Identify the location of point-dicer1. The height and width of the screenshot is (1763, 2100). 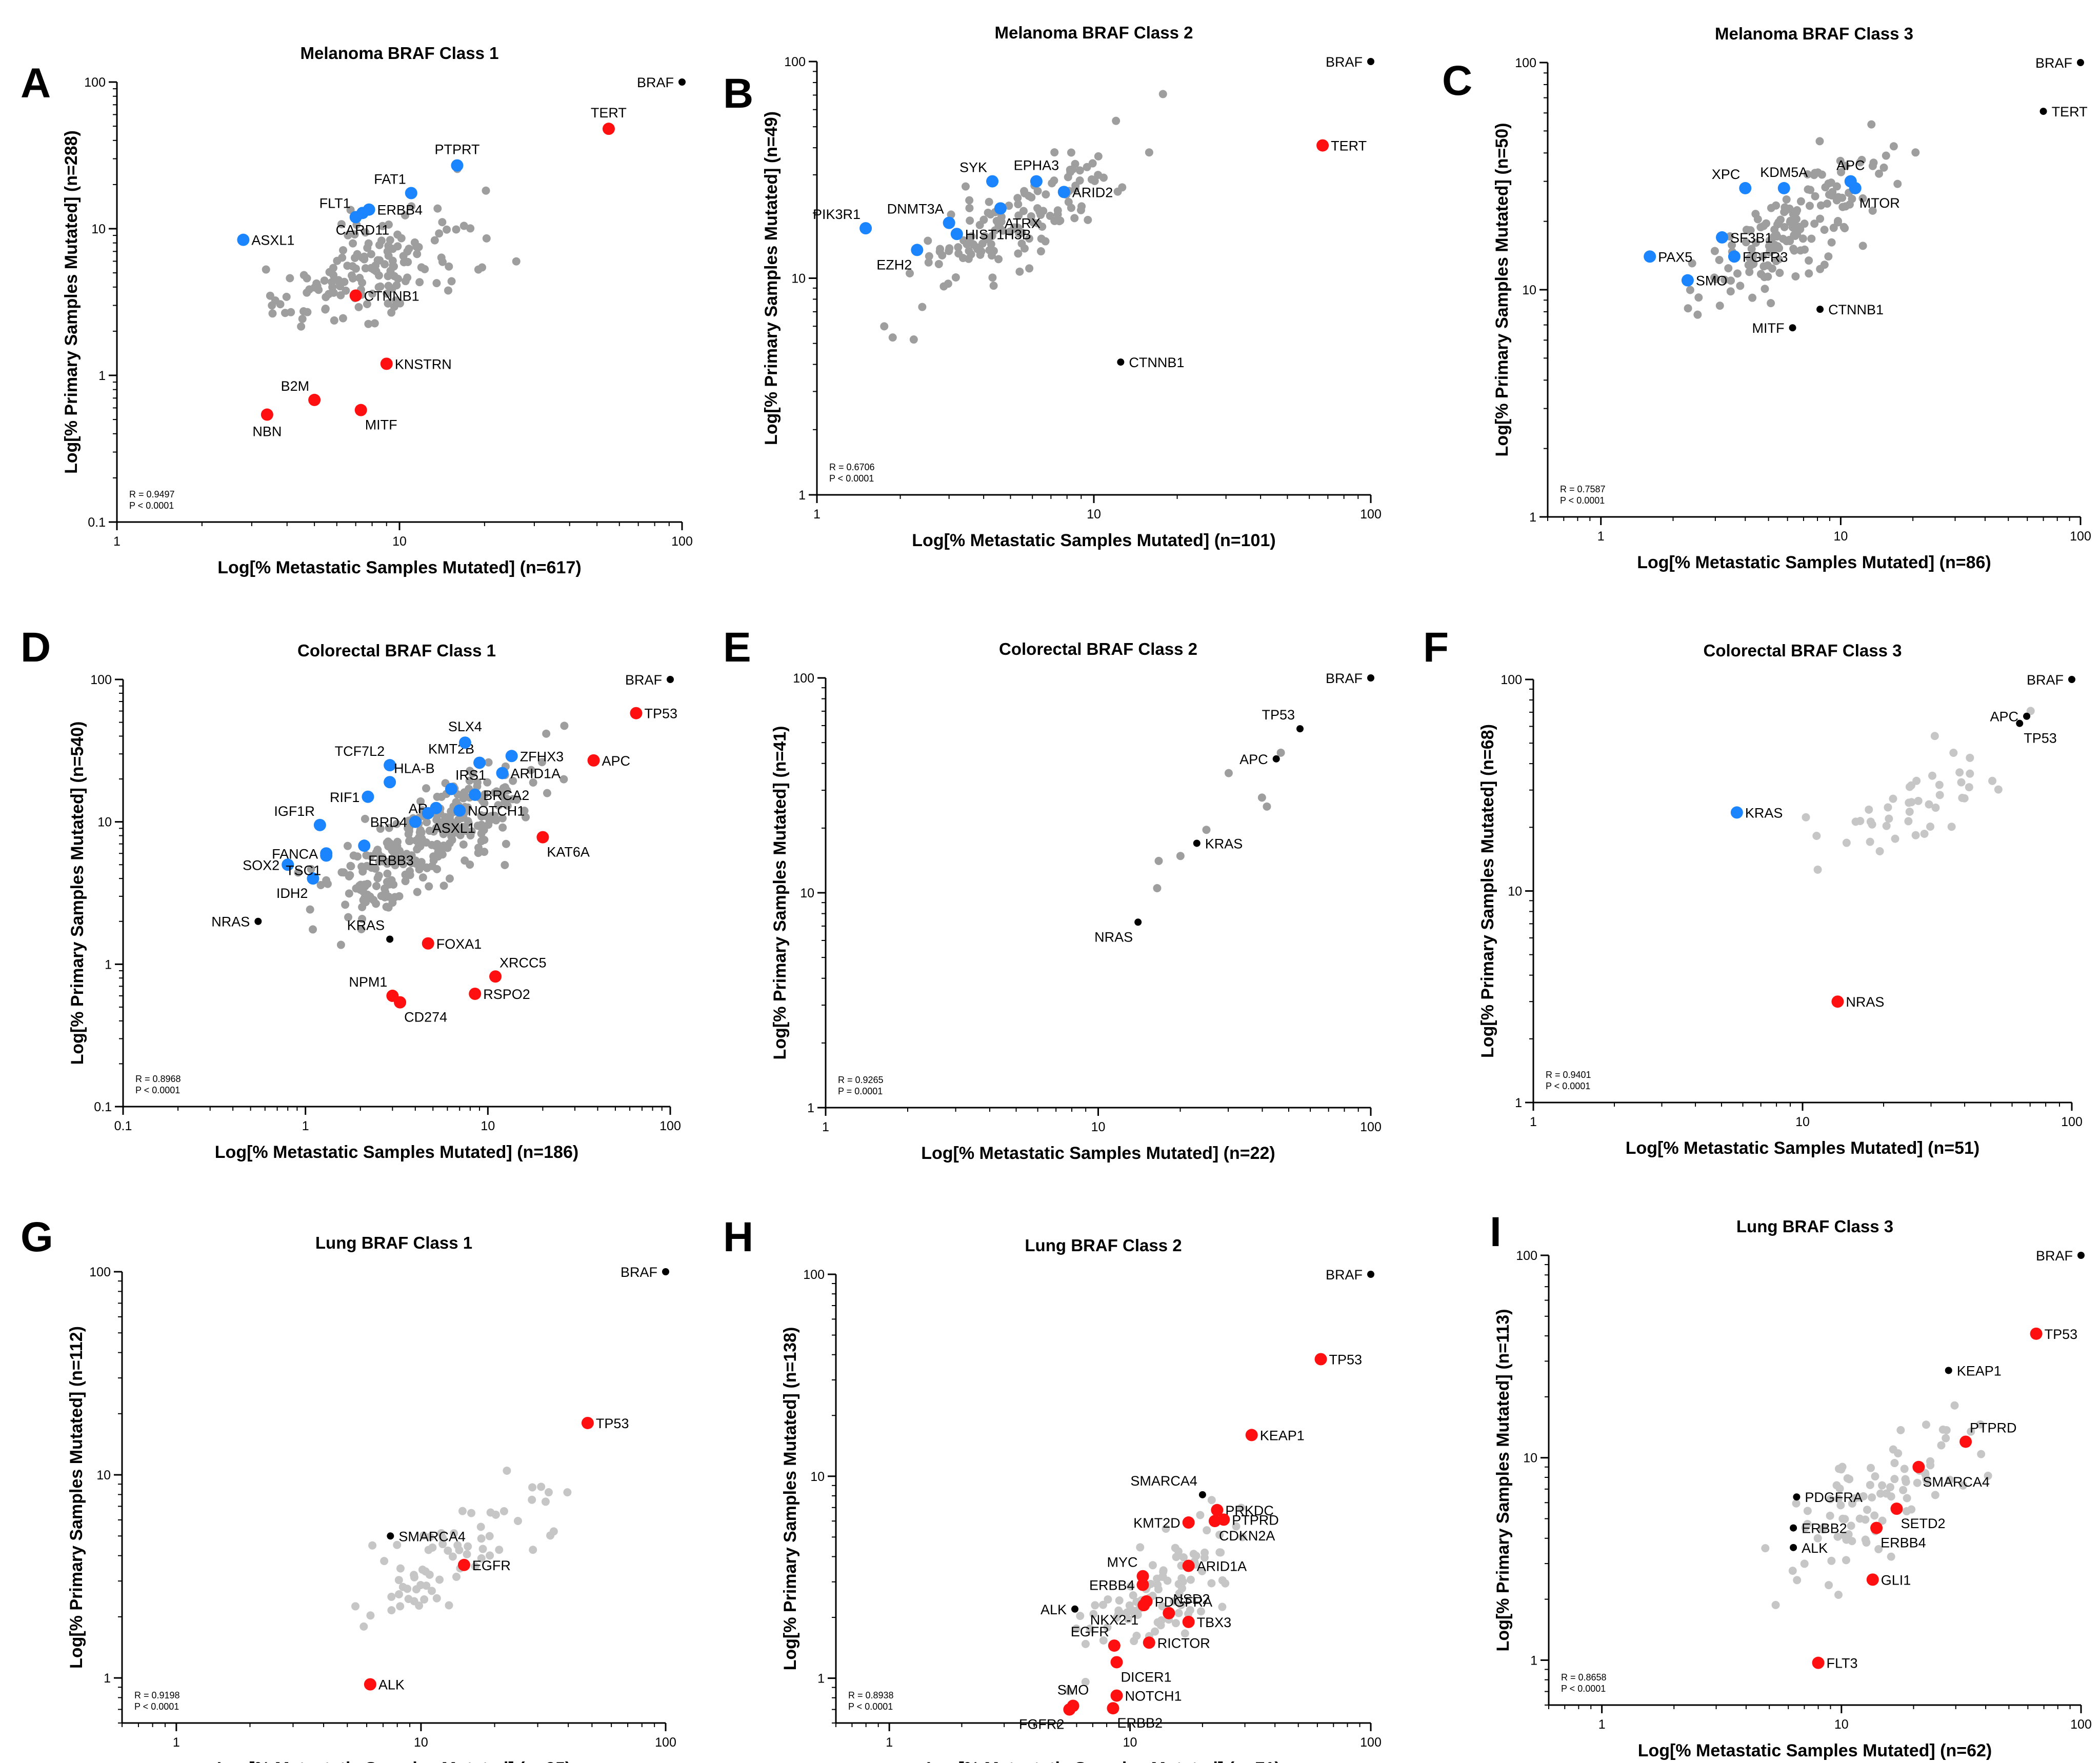
(1116, 1662).